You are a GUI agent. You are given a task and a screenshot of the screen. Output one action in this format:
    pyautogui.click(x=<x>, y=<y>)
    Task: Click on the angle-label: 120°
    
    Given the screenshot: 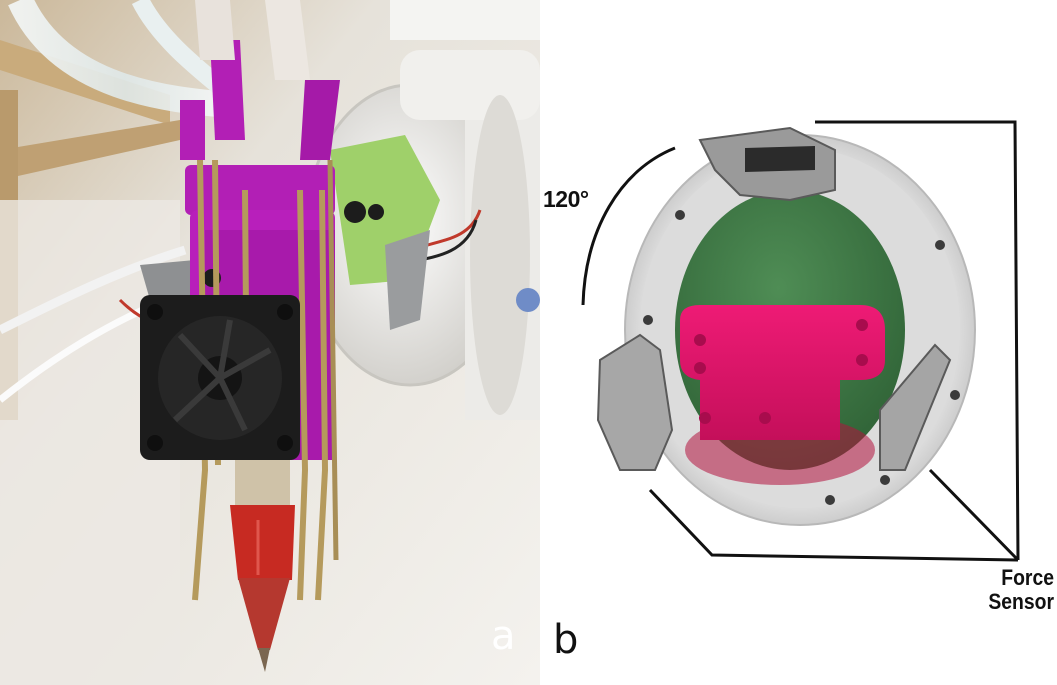 What is the action you would take?
    pyautogui.click(x=566, y=199)
    